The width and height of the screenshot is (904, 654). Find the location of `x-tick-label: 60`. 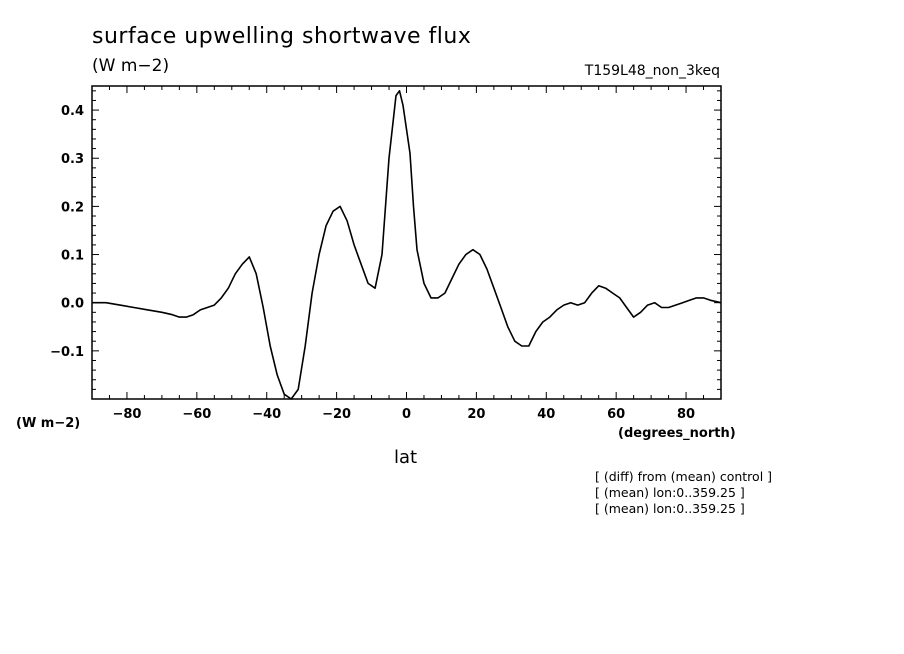

x-tick-label: 60 is located at coordinates (616, 414).